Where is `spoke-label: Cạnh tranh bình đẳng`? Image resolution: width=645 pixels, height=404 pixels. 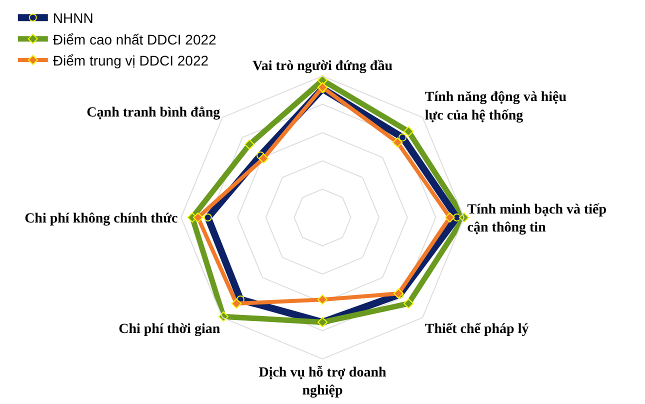
spoke-label: Cạnh tranh bình đẳng is located at coordinates (153, 113).